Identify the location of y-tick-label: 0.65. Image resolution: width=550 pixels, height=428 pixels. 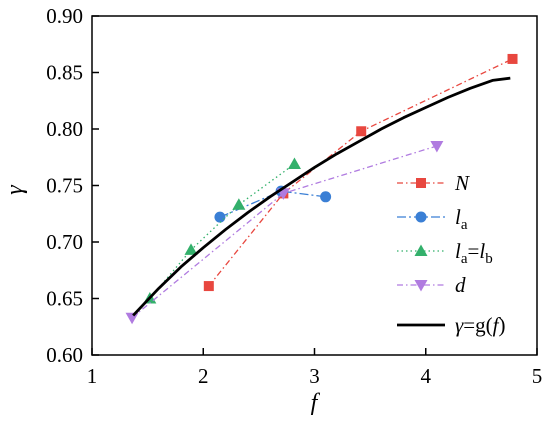
(64, 299).